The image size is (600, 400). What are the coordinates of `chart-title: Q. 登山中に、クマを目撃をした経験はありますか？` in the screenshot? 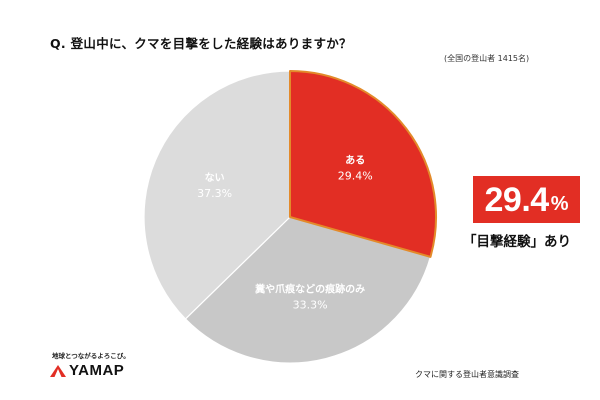 It's located at (201, 43).